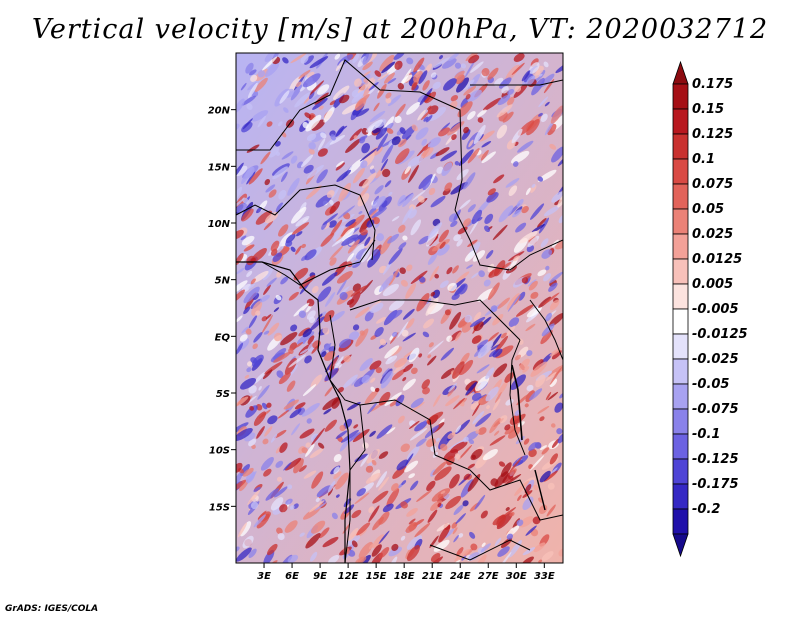 Image resolution: width=800 pixels, height=618 pixels. What do you see at coordinates (712, 134) in the screenshot?
I see `colorbar-label: 0.125` at bounding box center [712, 134].